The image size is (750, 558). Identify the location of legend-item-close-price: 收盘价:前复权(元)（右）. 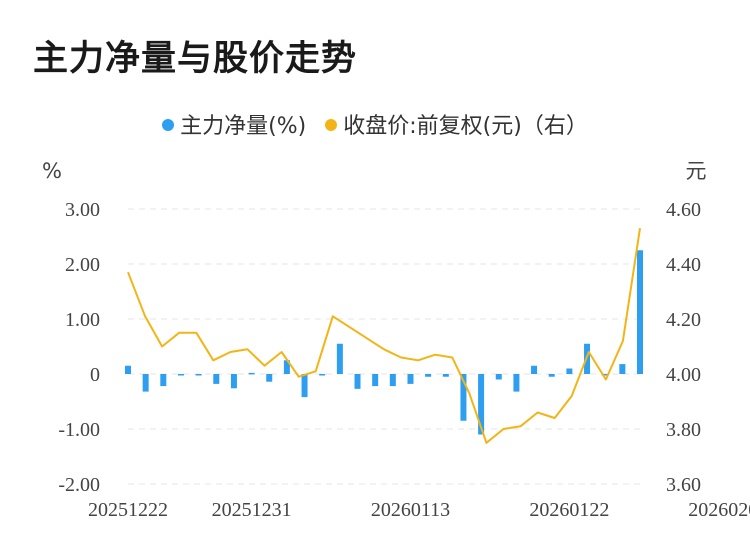
(456, 124).